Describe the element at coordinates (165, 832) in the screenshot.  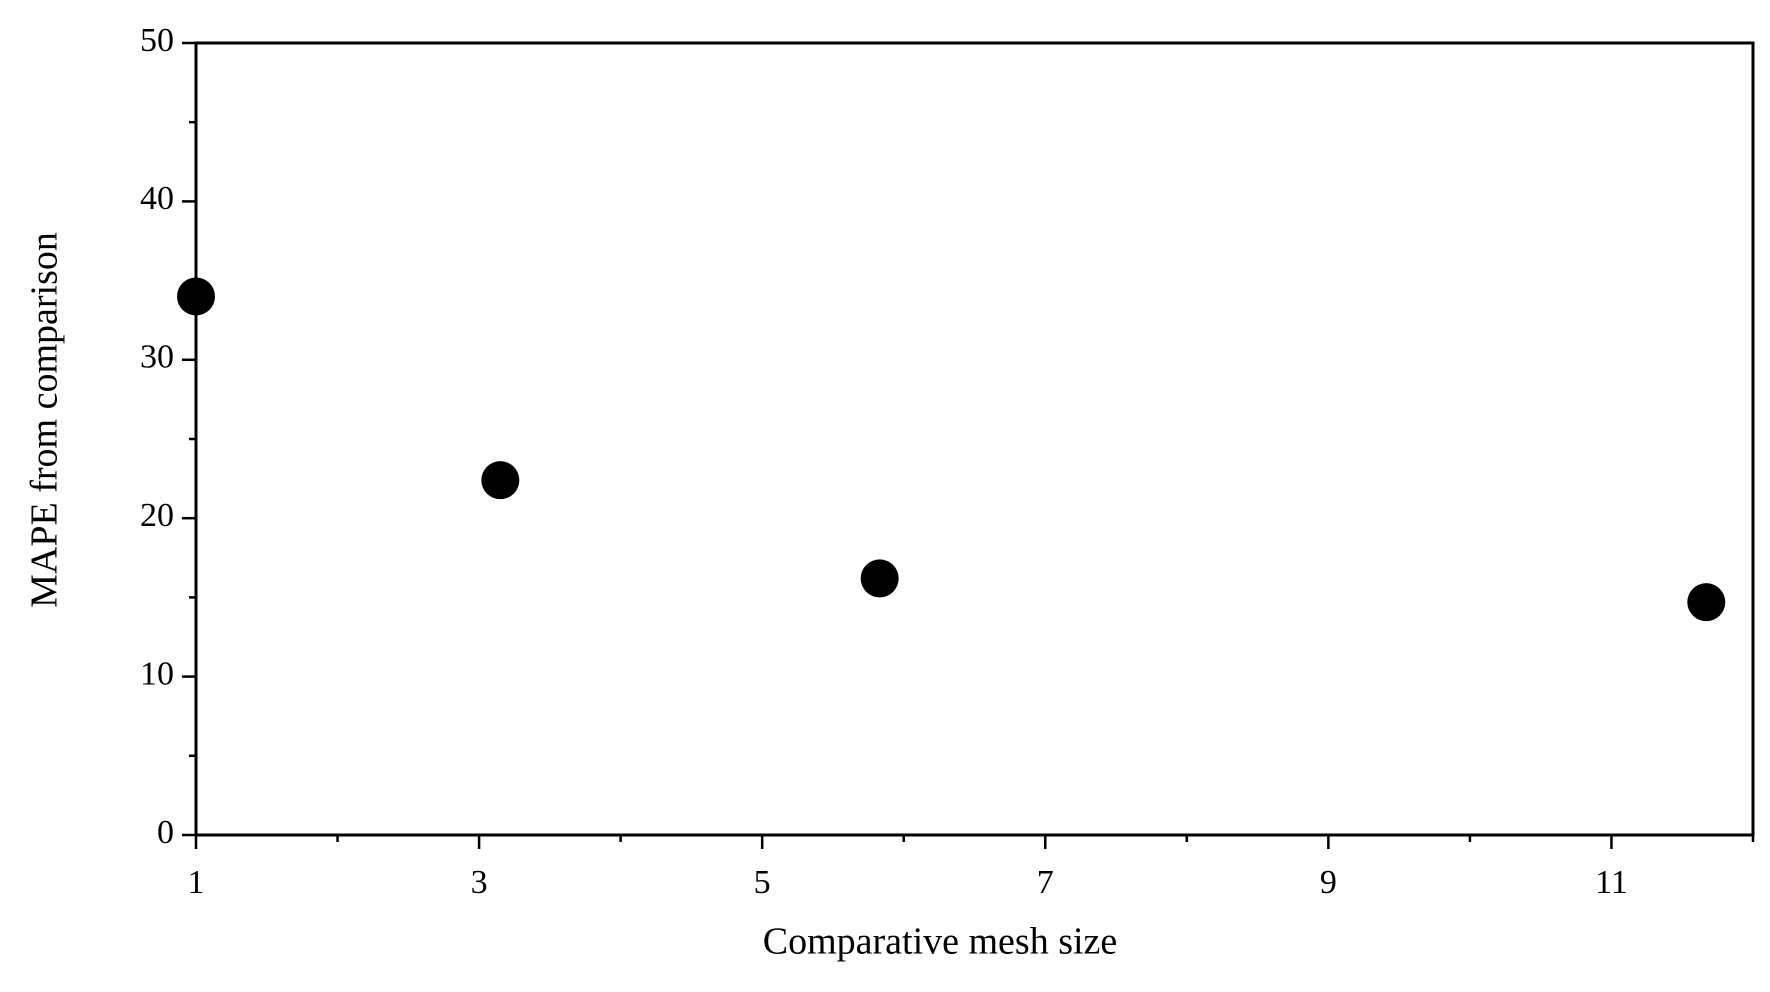
I see `y-tick-label: 0` at that location.